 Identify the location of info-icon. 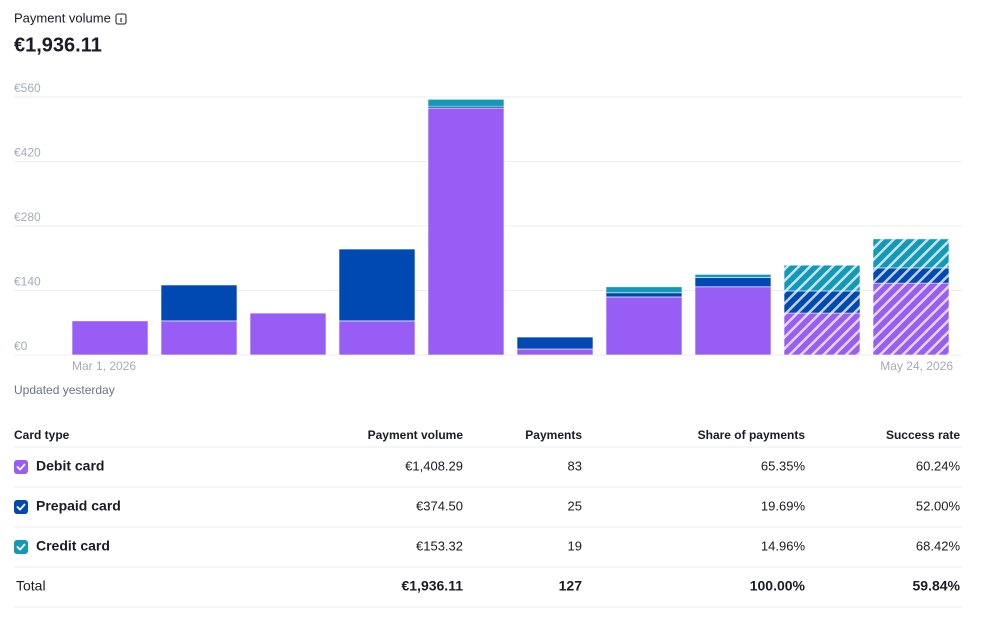
(121, 19).